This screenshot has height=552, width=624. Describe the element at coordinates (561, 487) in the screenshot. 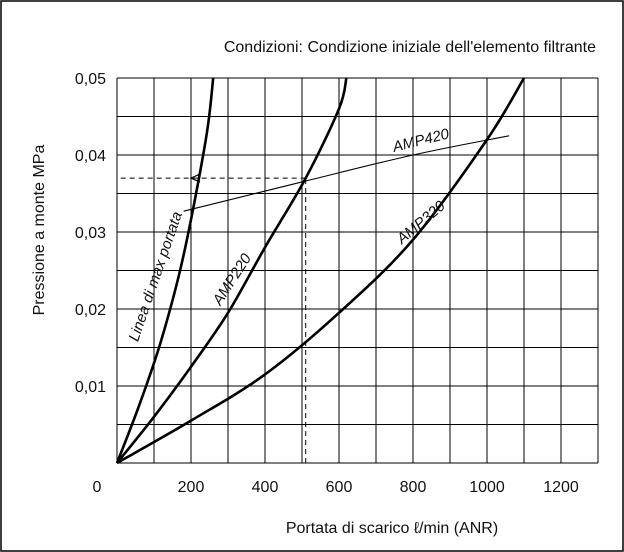

I see `x-tick-label: 1200` at that location.